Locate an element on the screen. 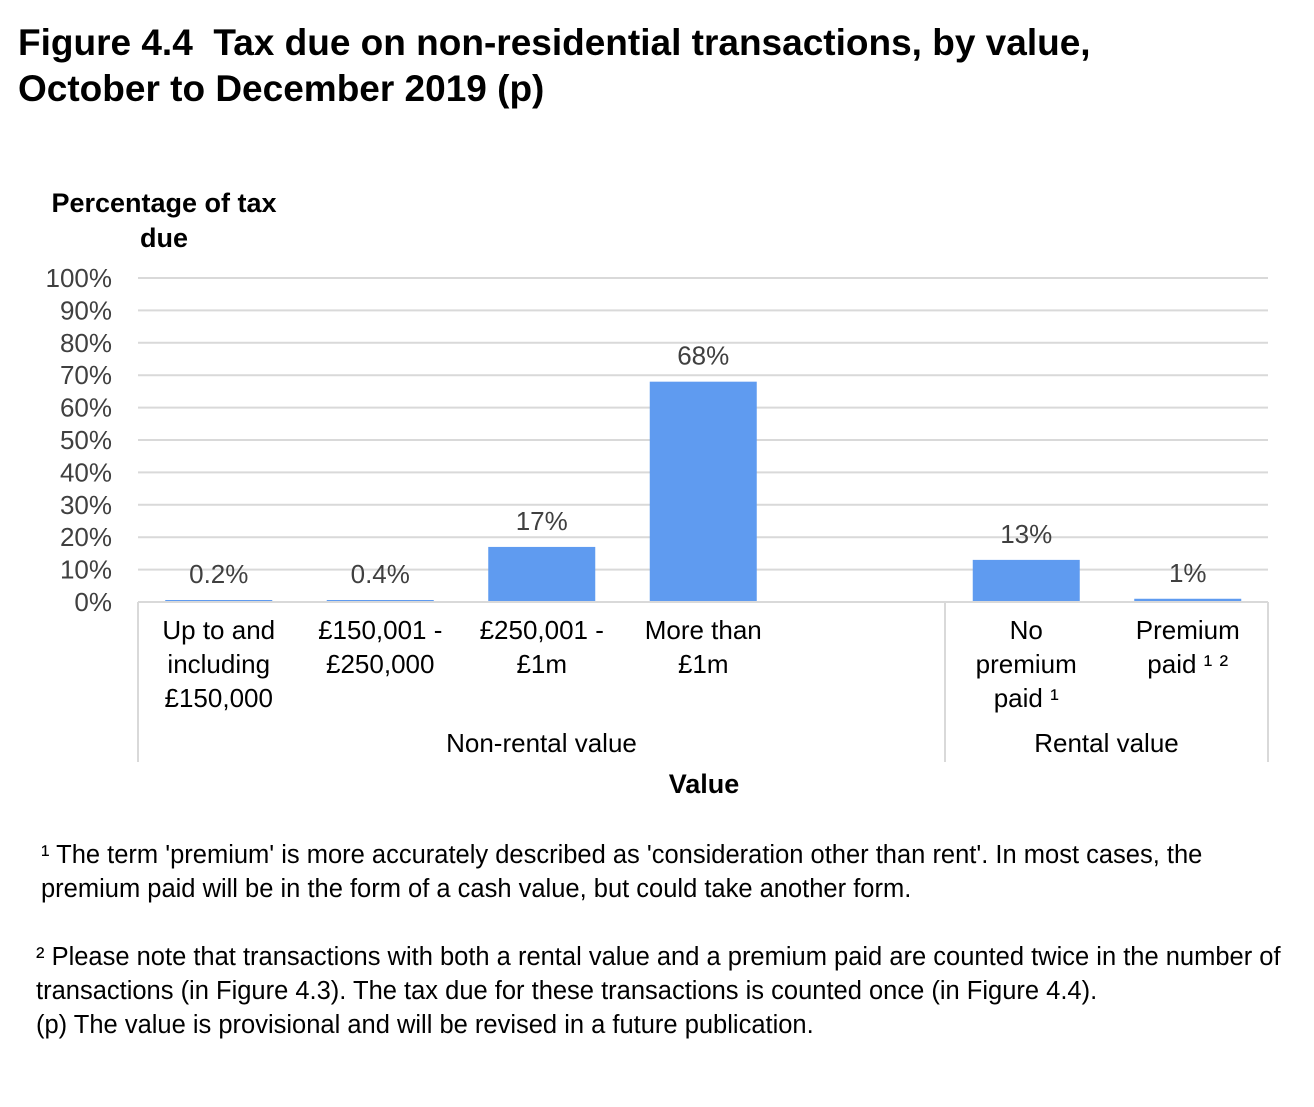 This screenshot has width=1314, height=1107. group-label: Rental value is located at coordinates (1106, 743).